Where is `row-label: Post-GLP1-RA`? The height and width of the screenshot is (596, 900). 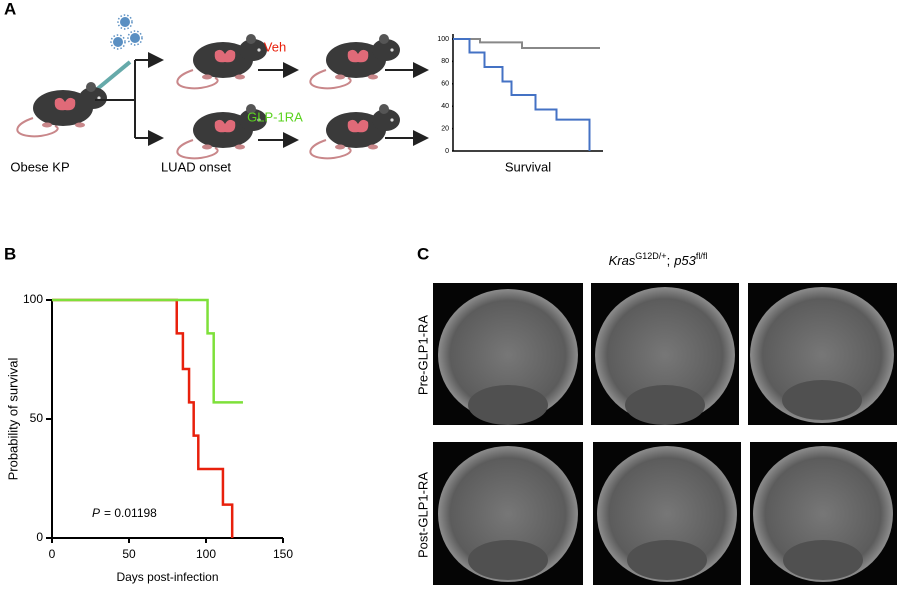
row-label: Post-GLP1-RA is located at coordinates (422, 515).